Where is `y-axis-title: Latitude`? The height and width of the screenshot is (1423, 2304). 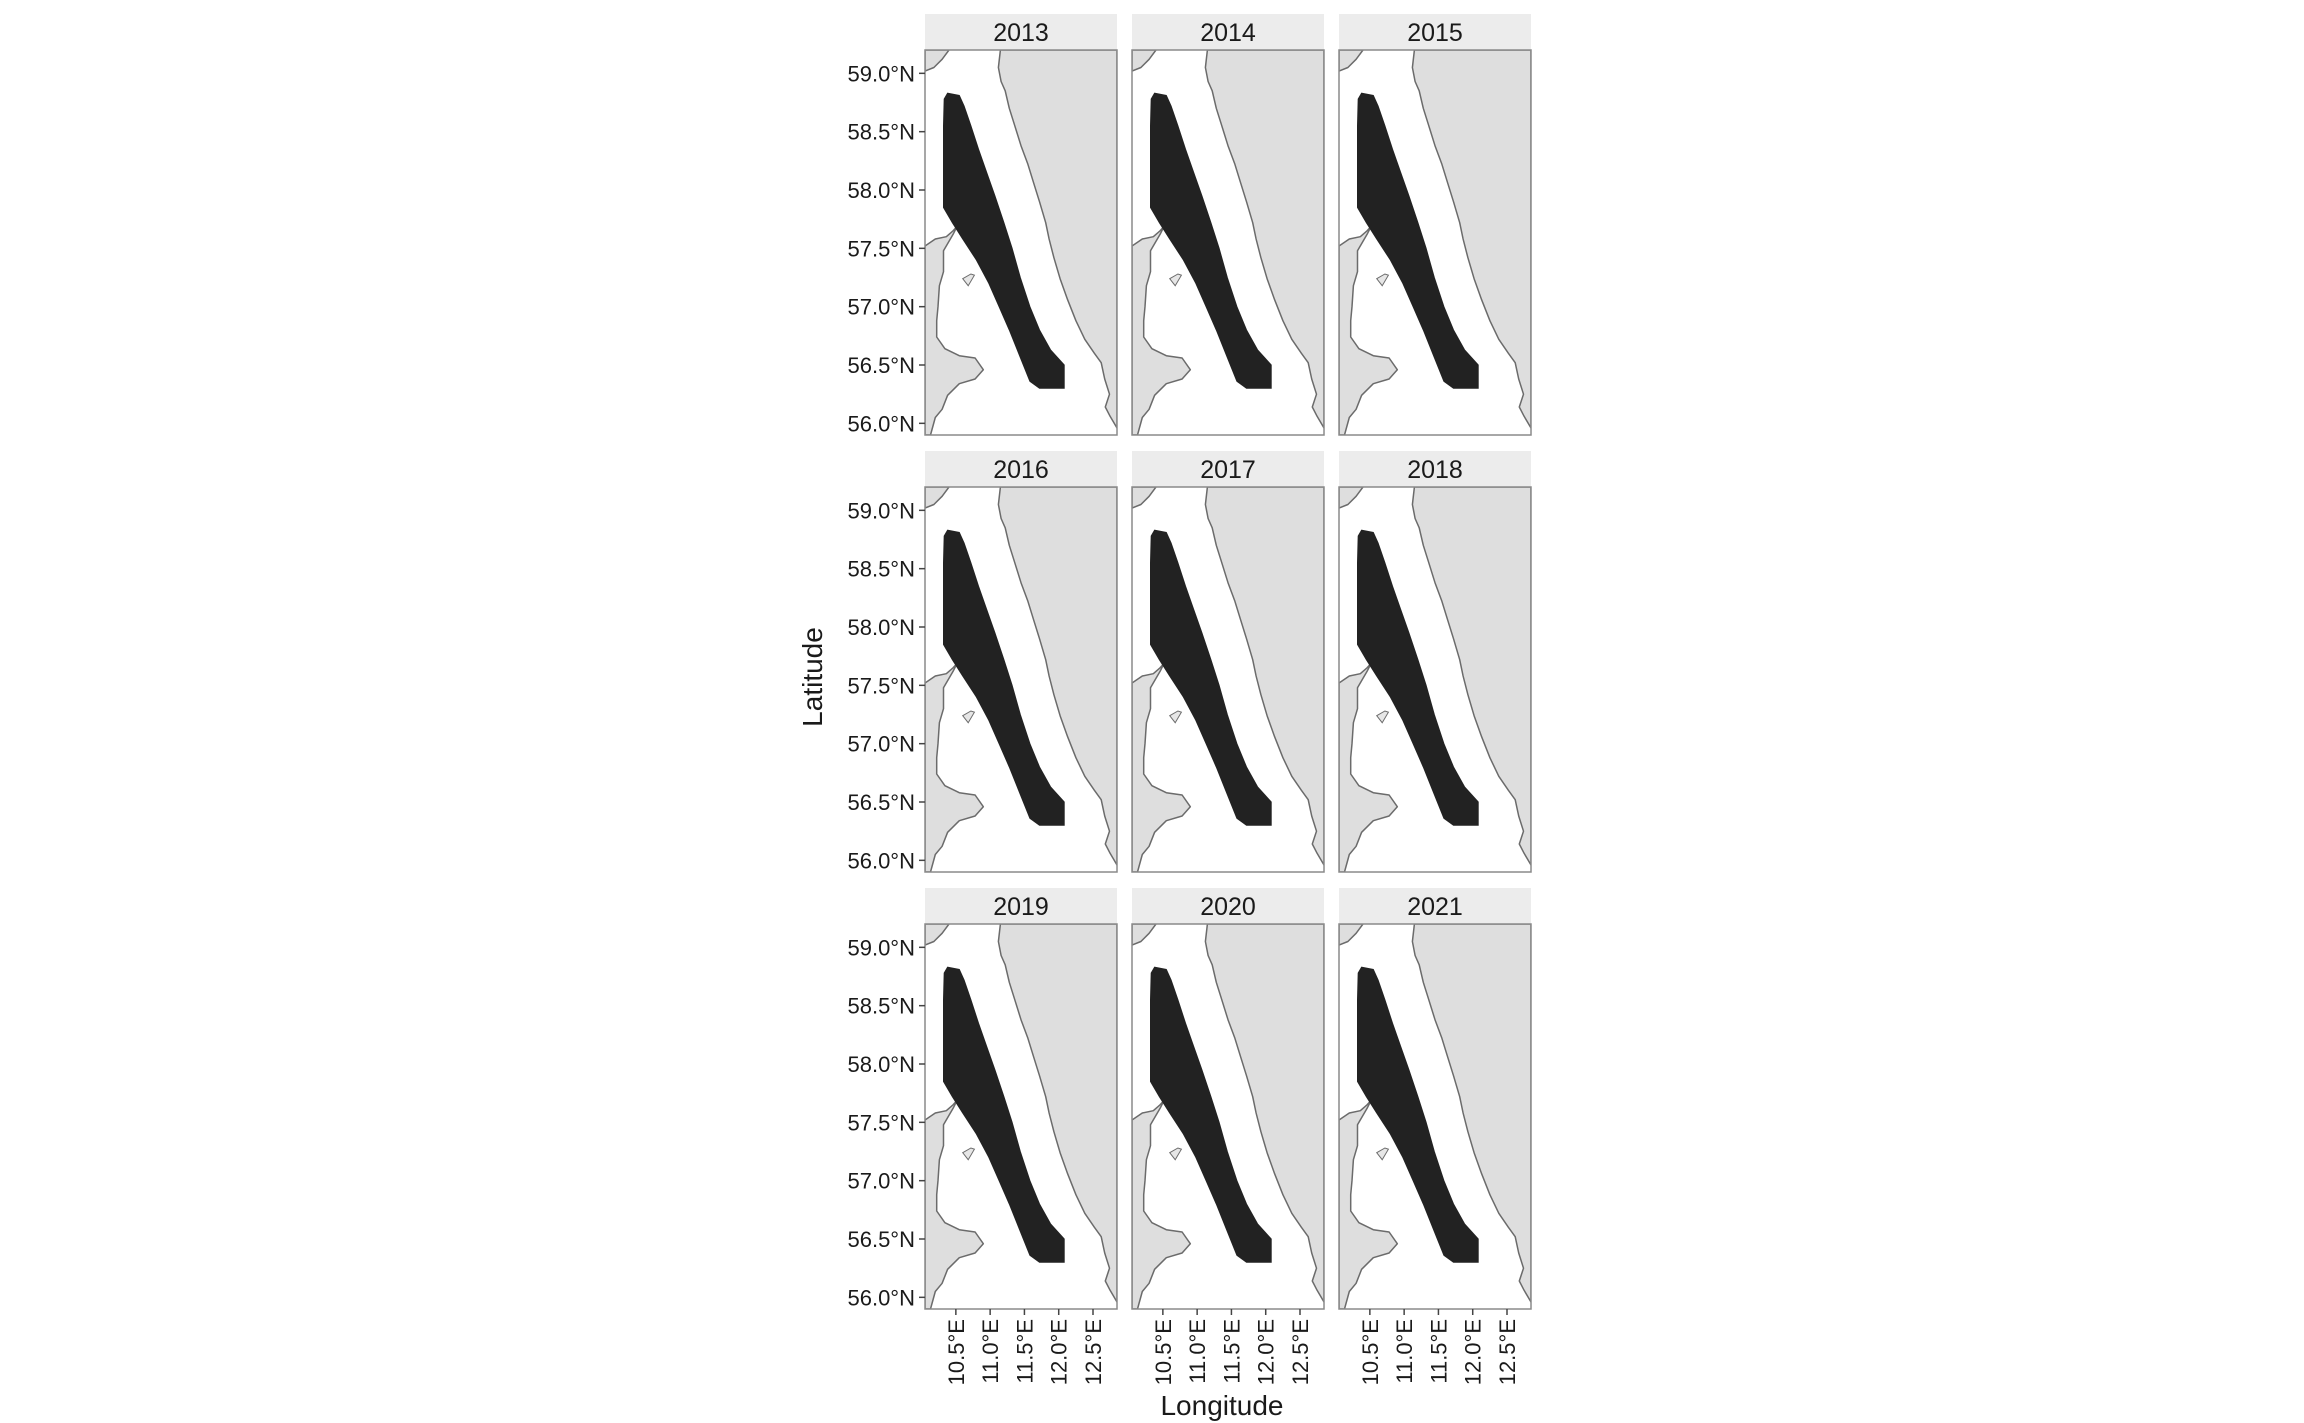 y-axis-title: Latitude is located at coordinates (812, 677).